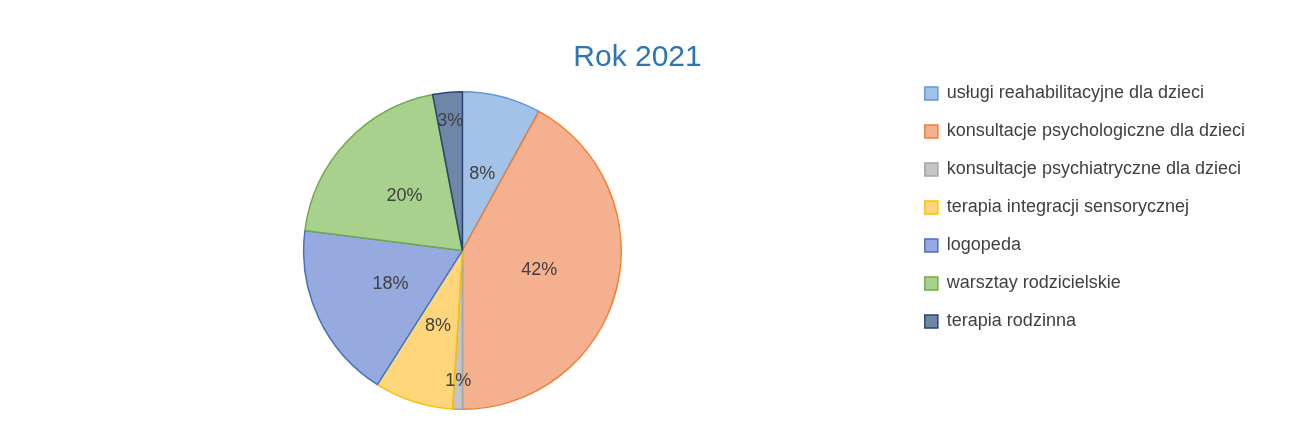 This screenshot has width=1315, height=425. Describe the element at coordinates (1033, 282) in the screenshot. I see `legend-label: warsztay rodzicielskie` at that location.